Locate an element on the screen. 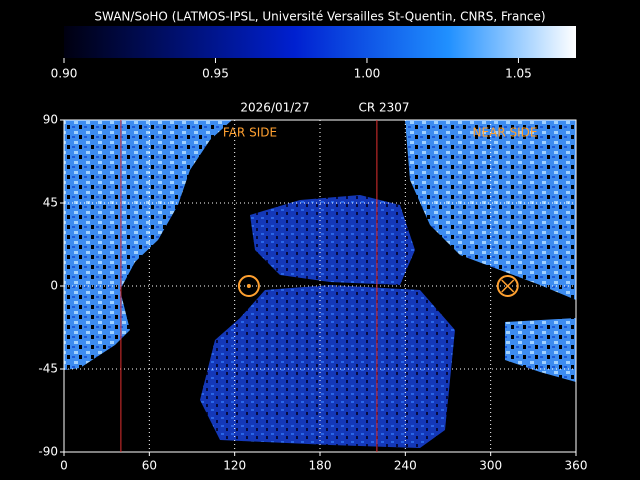  x-tick-label: 60 is located at coordinates (149, 466).